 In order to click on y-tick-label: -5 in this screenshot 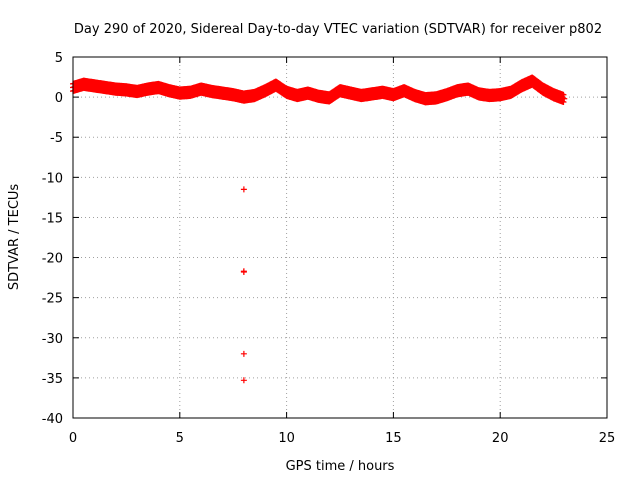, I will do `click(56, 138)`.